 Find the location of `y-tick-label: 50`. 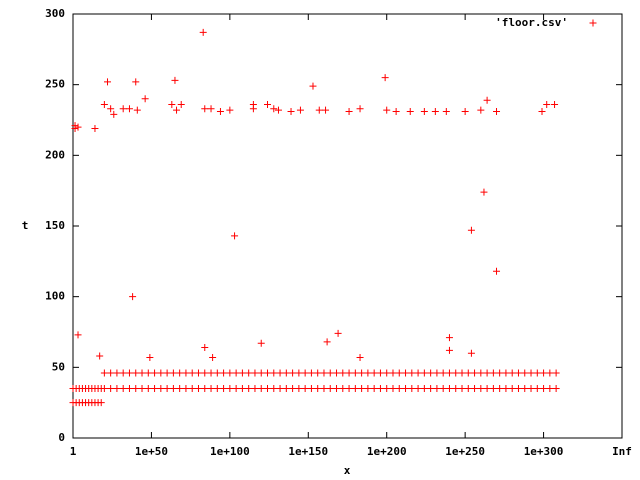

y-tick-label: 50 is located at coordinates (58, 366).